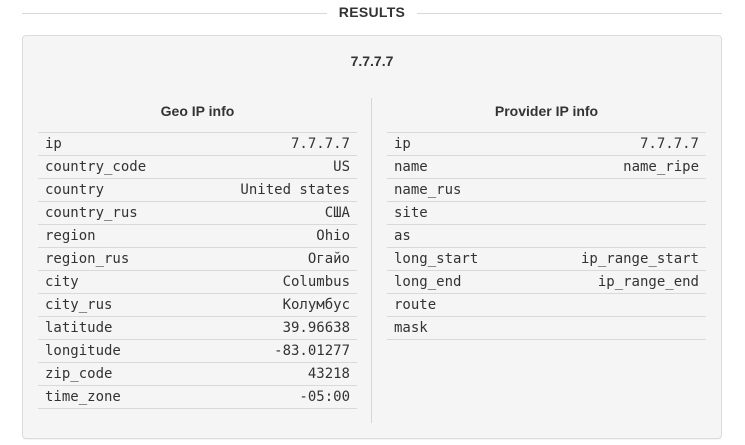 The height and width of the screenshot is (445, 745). What do you see at coordinates (415, 305) in the screenshot?
I see `row-key: route` at bounding box center [415, 305].